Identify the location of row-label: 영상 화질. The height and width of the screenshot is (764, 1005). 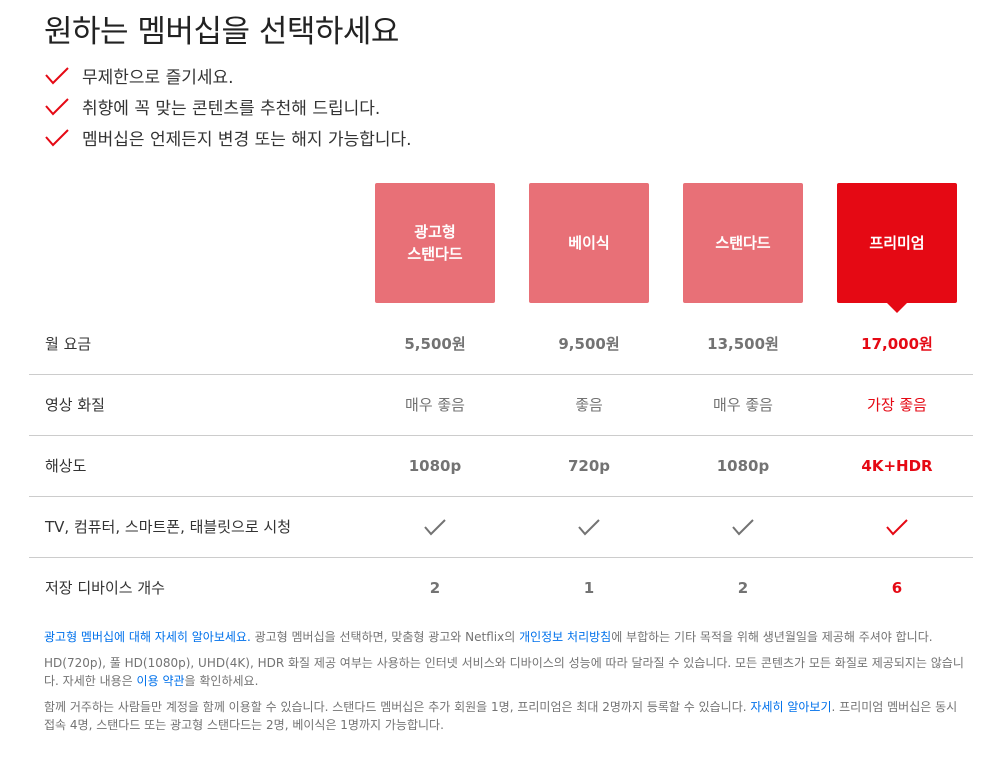
(75, 405).